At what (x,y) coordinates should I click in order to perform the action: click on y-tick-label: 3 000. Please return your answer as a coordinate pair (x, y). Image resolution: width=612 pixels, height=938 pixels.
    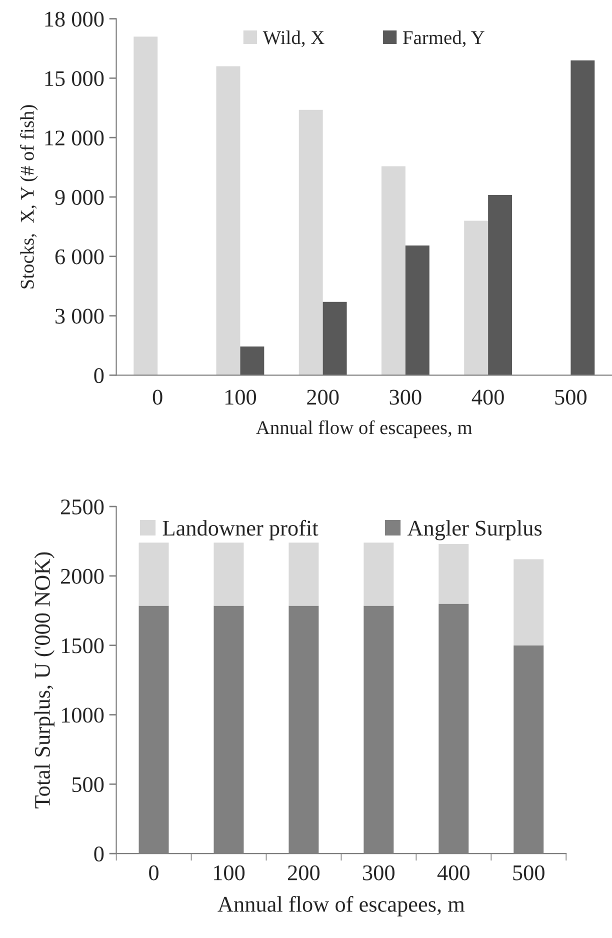
    Looking at the image, I should click on (80, 316).